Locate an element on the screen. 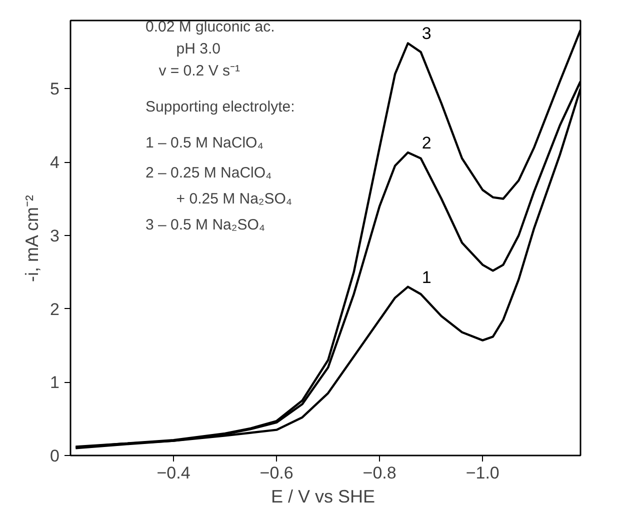  x-axis-title: E / V vs SHE is located at coordinates (323, 496).